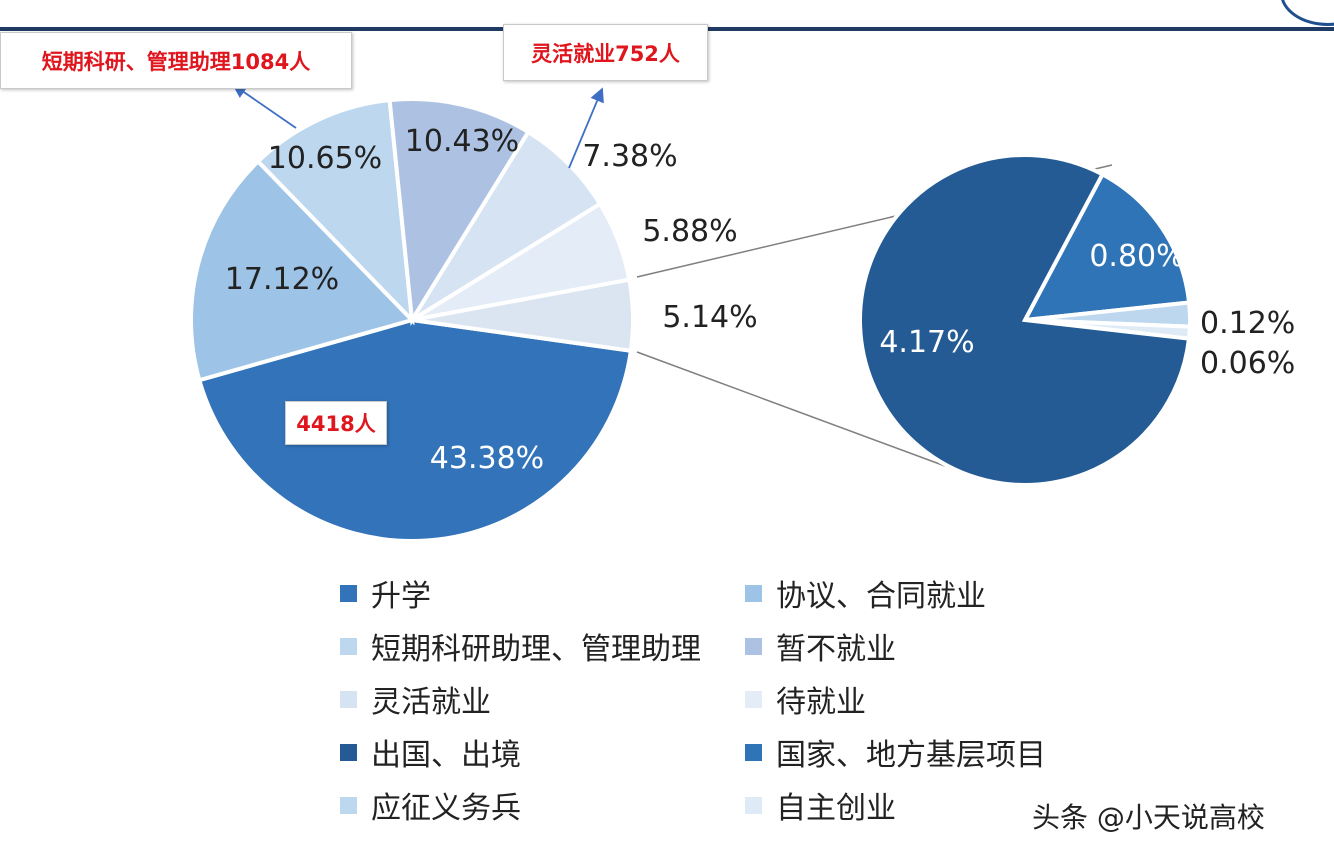 This screenshot has height=856, width=1334. What do you see at coordinates (542, 753) in the screenshot?
I see `legend-item: 出国、出境` at bounding box center [542, 753].